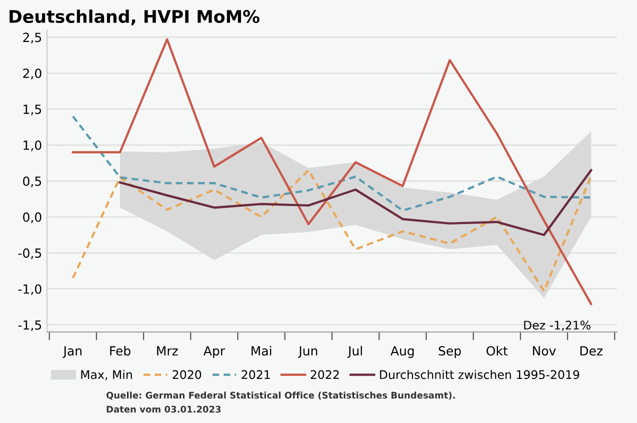 Image resolution: width=637 pixels, height=423 pixels. What do you see at coordinates (187, 375) in the screenshot?
I see `legend-label: 2020` at bounding box center [187, 375].